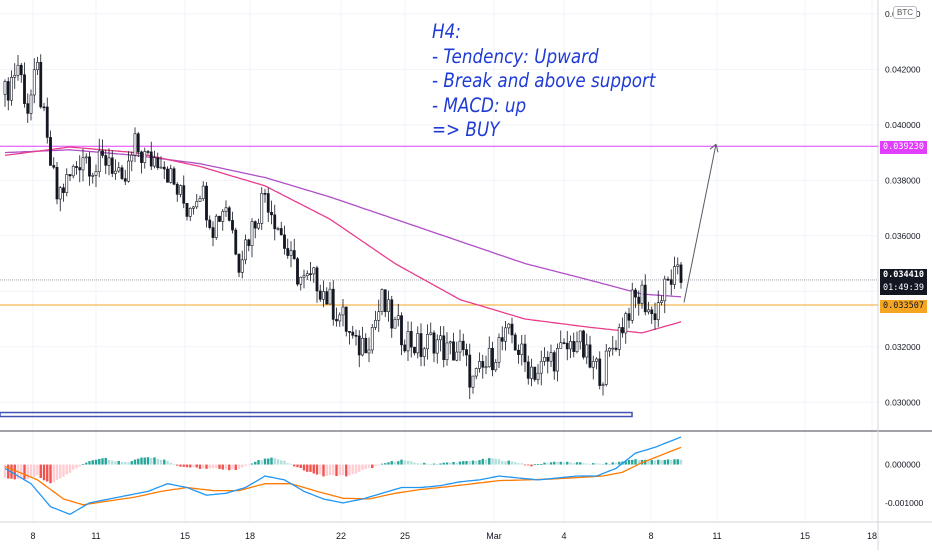 This screenshot has width=932, height=555. What do you see at coordinates (714, 148) in the screenshot?
I see `projection-arrow-head` at bounding box center [714, 148].